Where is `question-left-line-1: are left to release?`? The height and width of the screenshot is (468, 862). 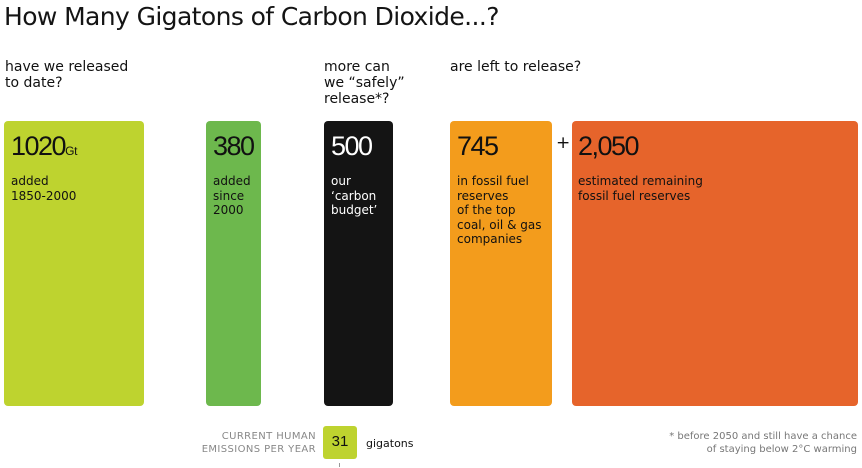 question-left-line-1: are left to release? is located at coordinates (516, 67).